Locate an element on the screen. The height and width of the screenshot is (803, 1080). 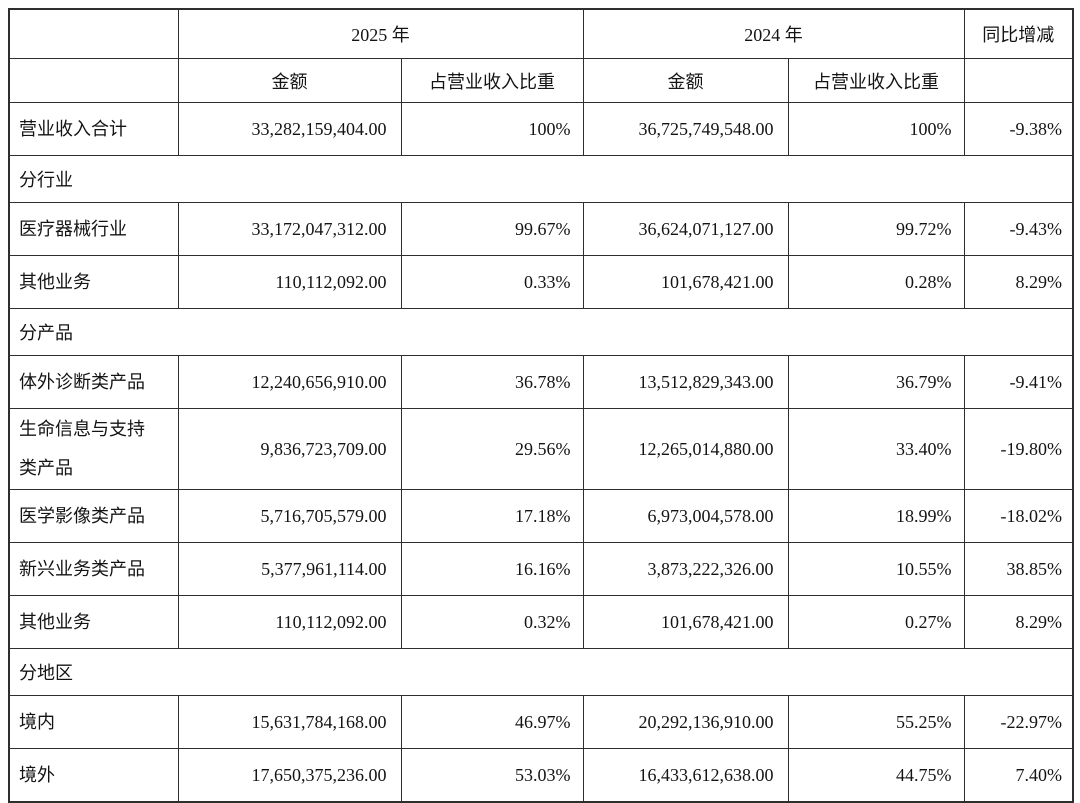
share-2025-cell: 16.16% is located at coordinates (492, 569).